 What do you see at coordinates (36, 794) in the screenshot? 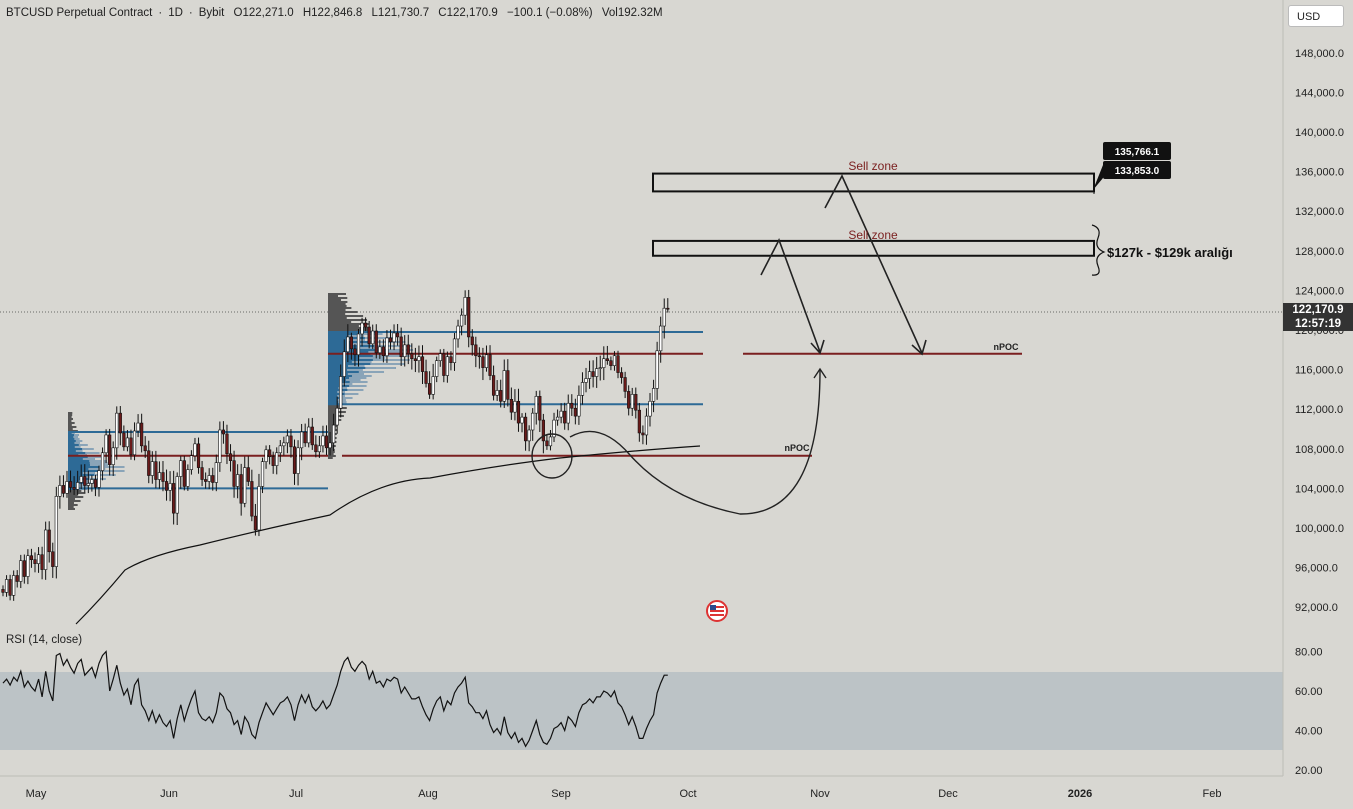
I see `time-tick-label: May` at bounding box center [36, 794].